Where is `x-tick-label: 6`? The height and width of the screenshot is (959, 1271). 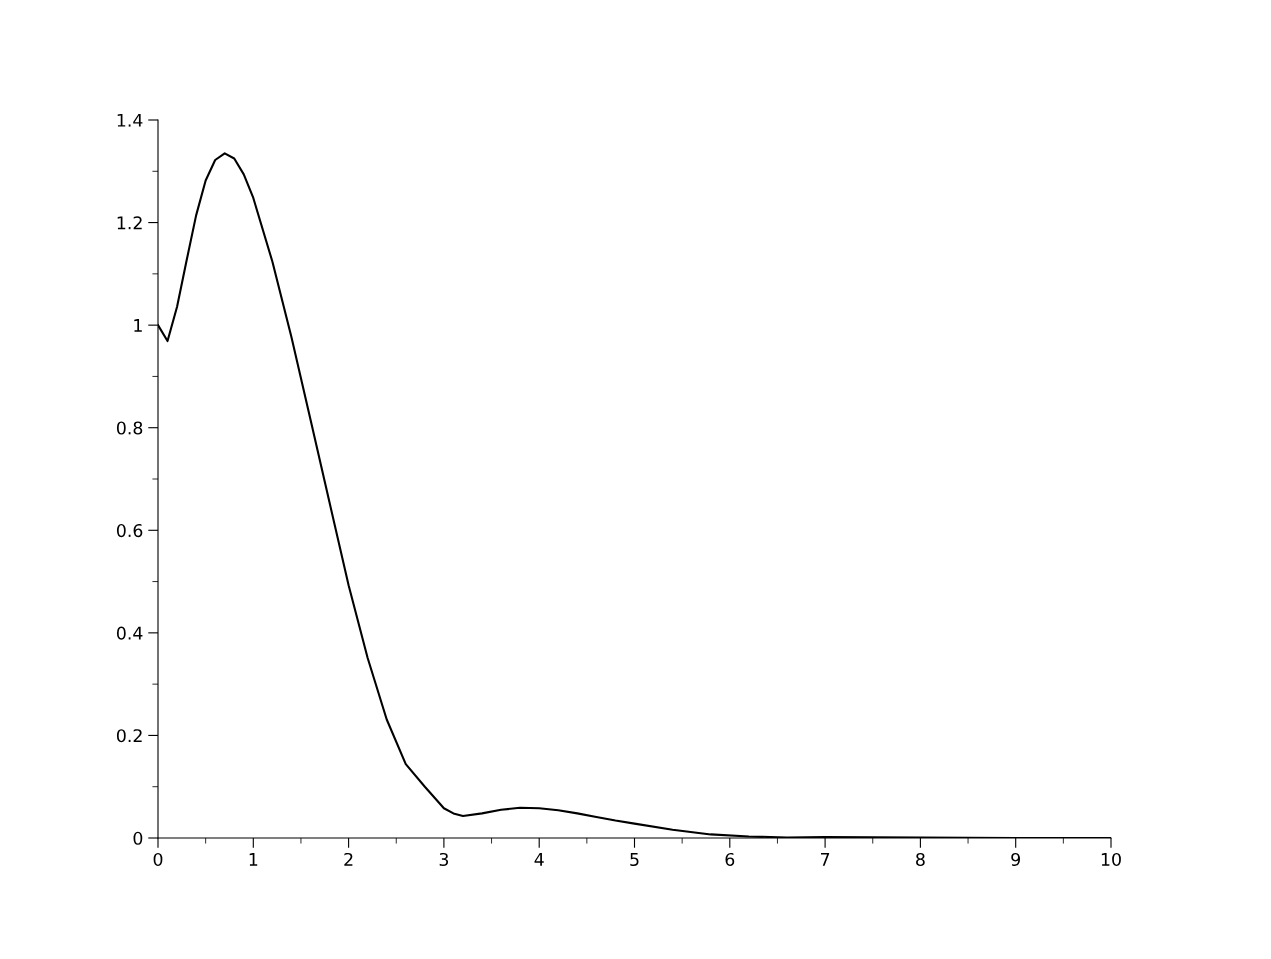 x-tick-label: 6 is located at coordinates (730, 859).